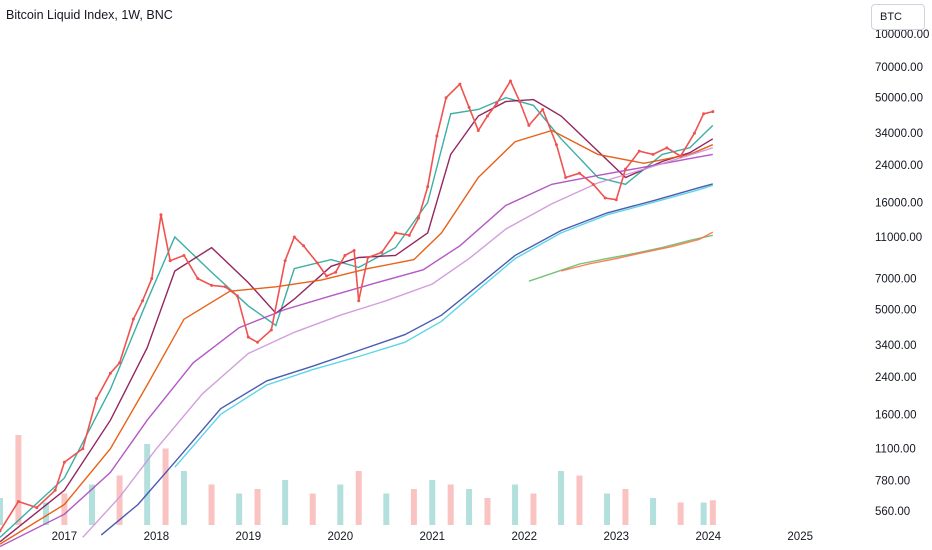 This screenshot has width=932, height=550. I want to click on x-tick-label: 2023, so click(616, 537).